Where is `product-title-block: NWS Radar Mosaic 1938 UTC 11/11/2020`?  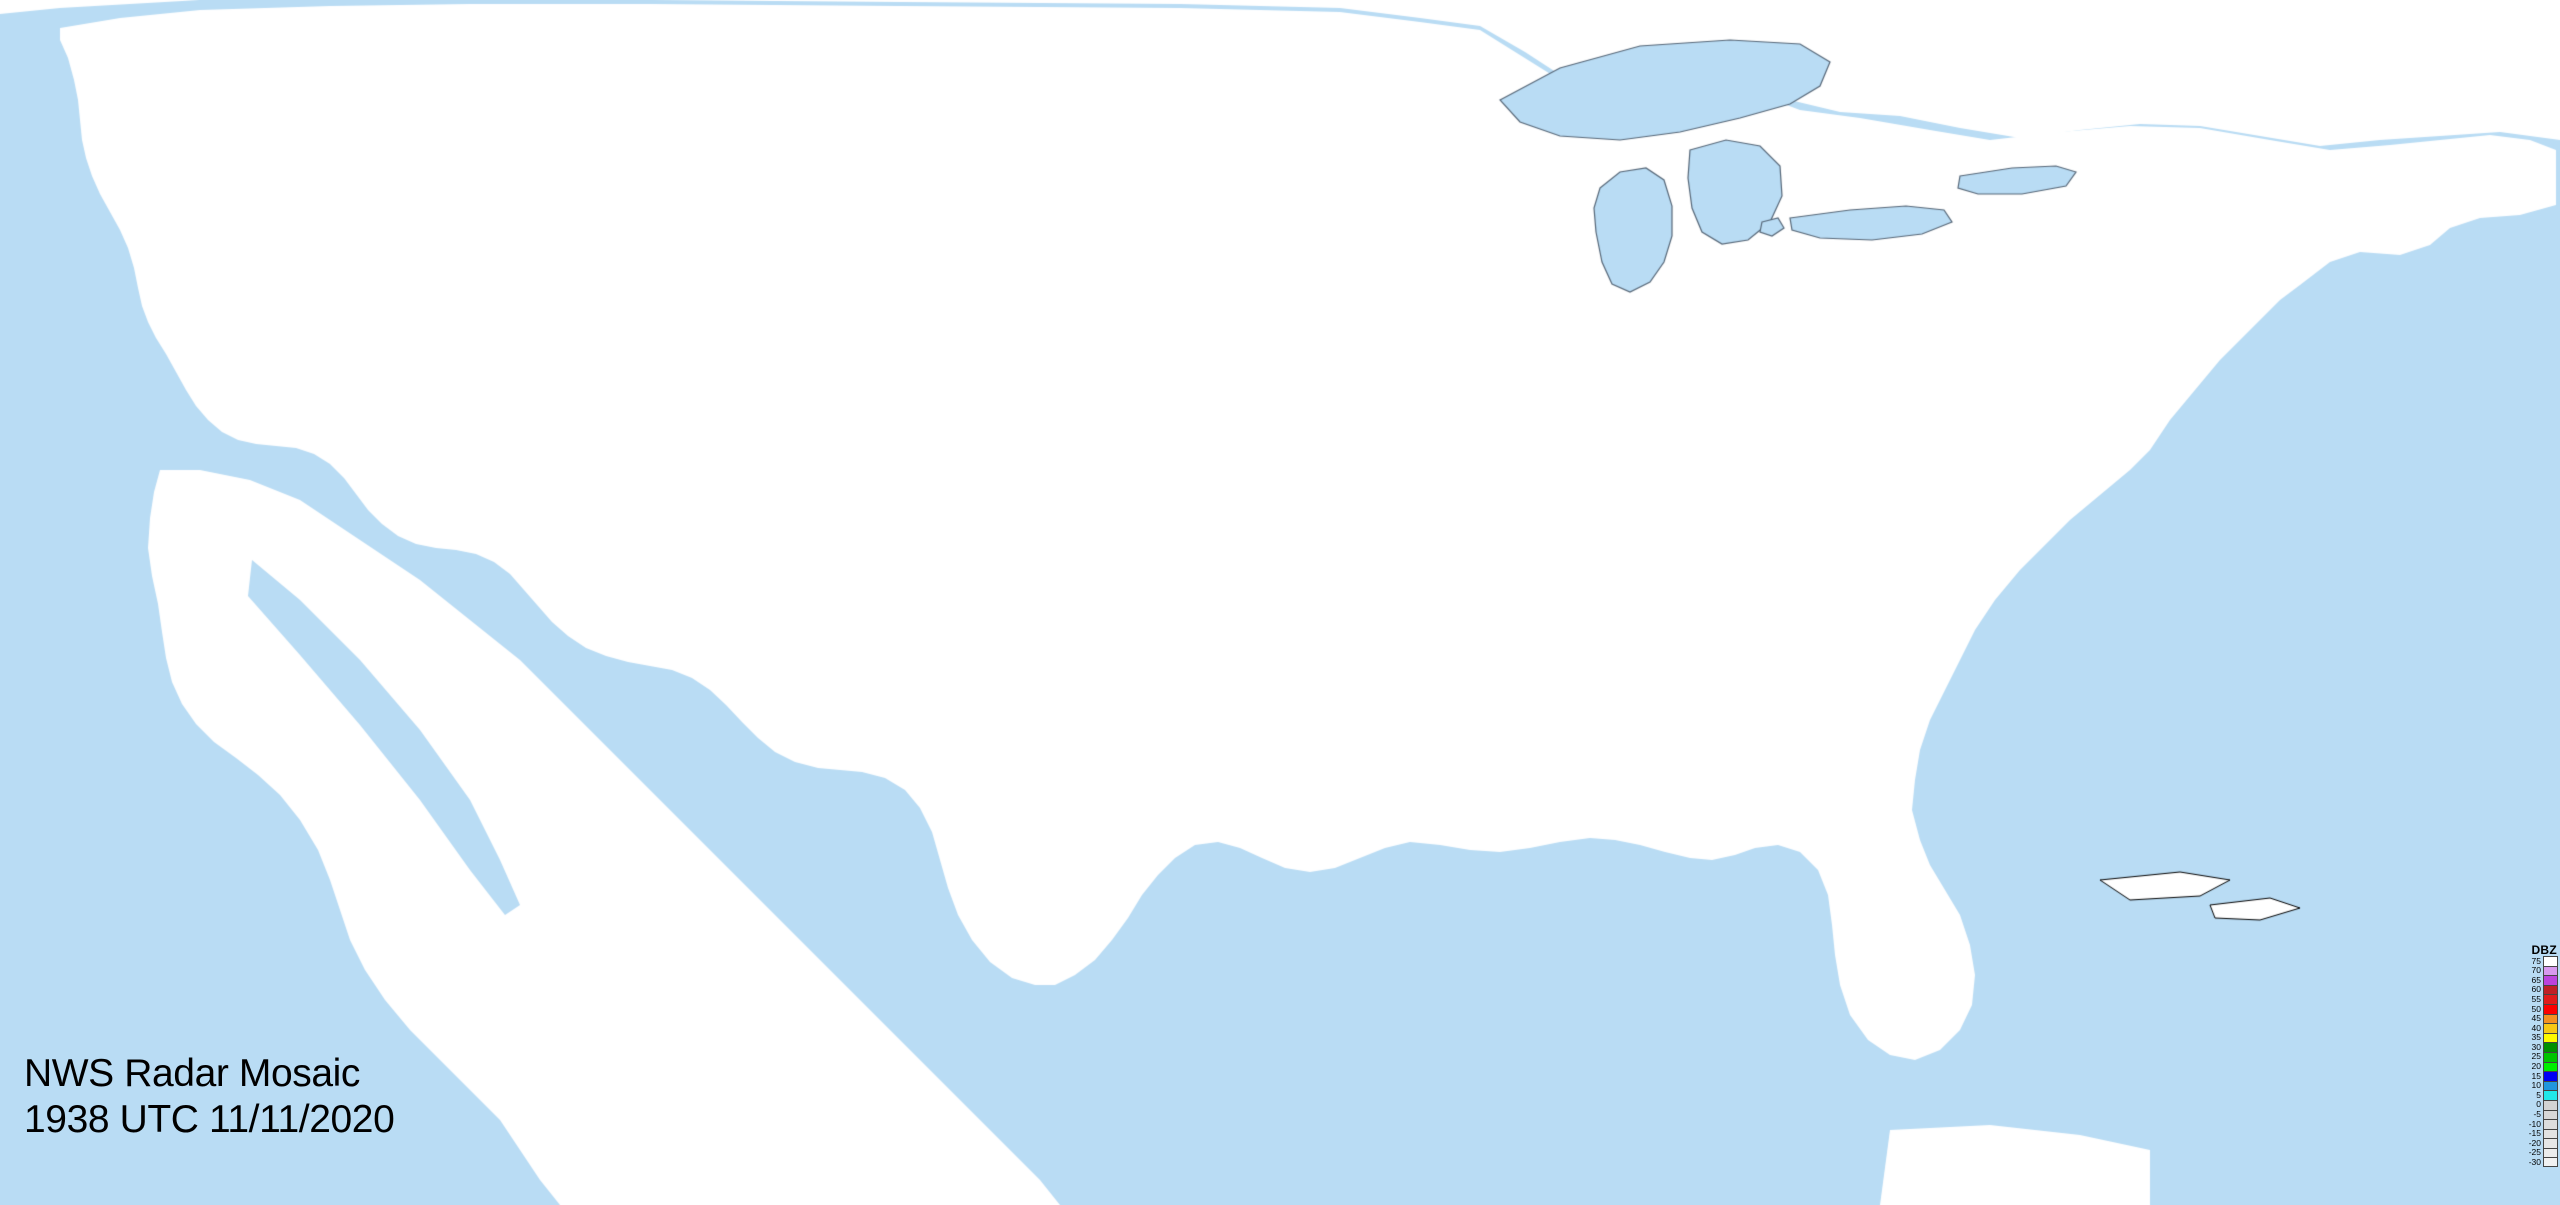 product-title-block: NWS Radar Mosaic 1938 UTC 11/11/2020 is located at coordinates (209, 1097).